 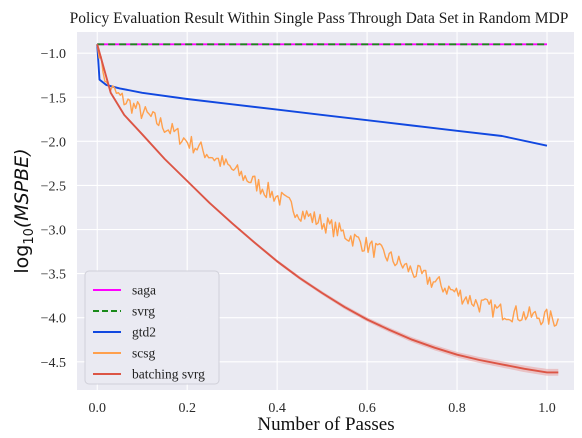 What do you see at coordinates (187, 408) in the screenshot?
I see `x-tick-label: 0.2` at bounding box center [187, 408].